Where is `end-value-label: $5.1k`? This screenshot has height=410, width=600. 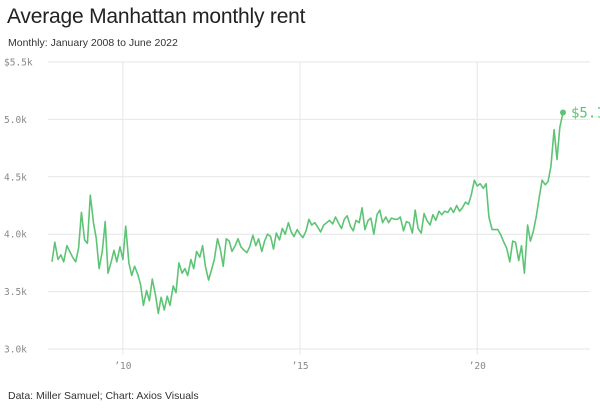 end-value-label: $5.1k is located at coordinates (585, 114).